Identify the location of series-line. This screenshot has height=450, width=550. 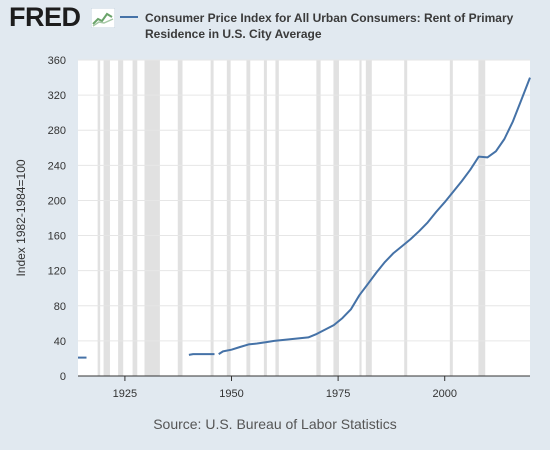
(201, 354).